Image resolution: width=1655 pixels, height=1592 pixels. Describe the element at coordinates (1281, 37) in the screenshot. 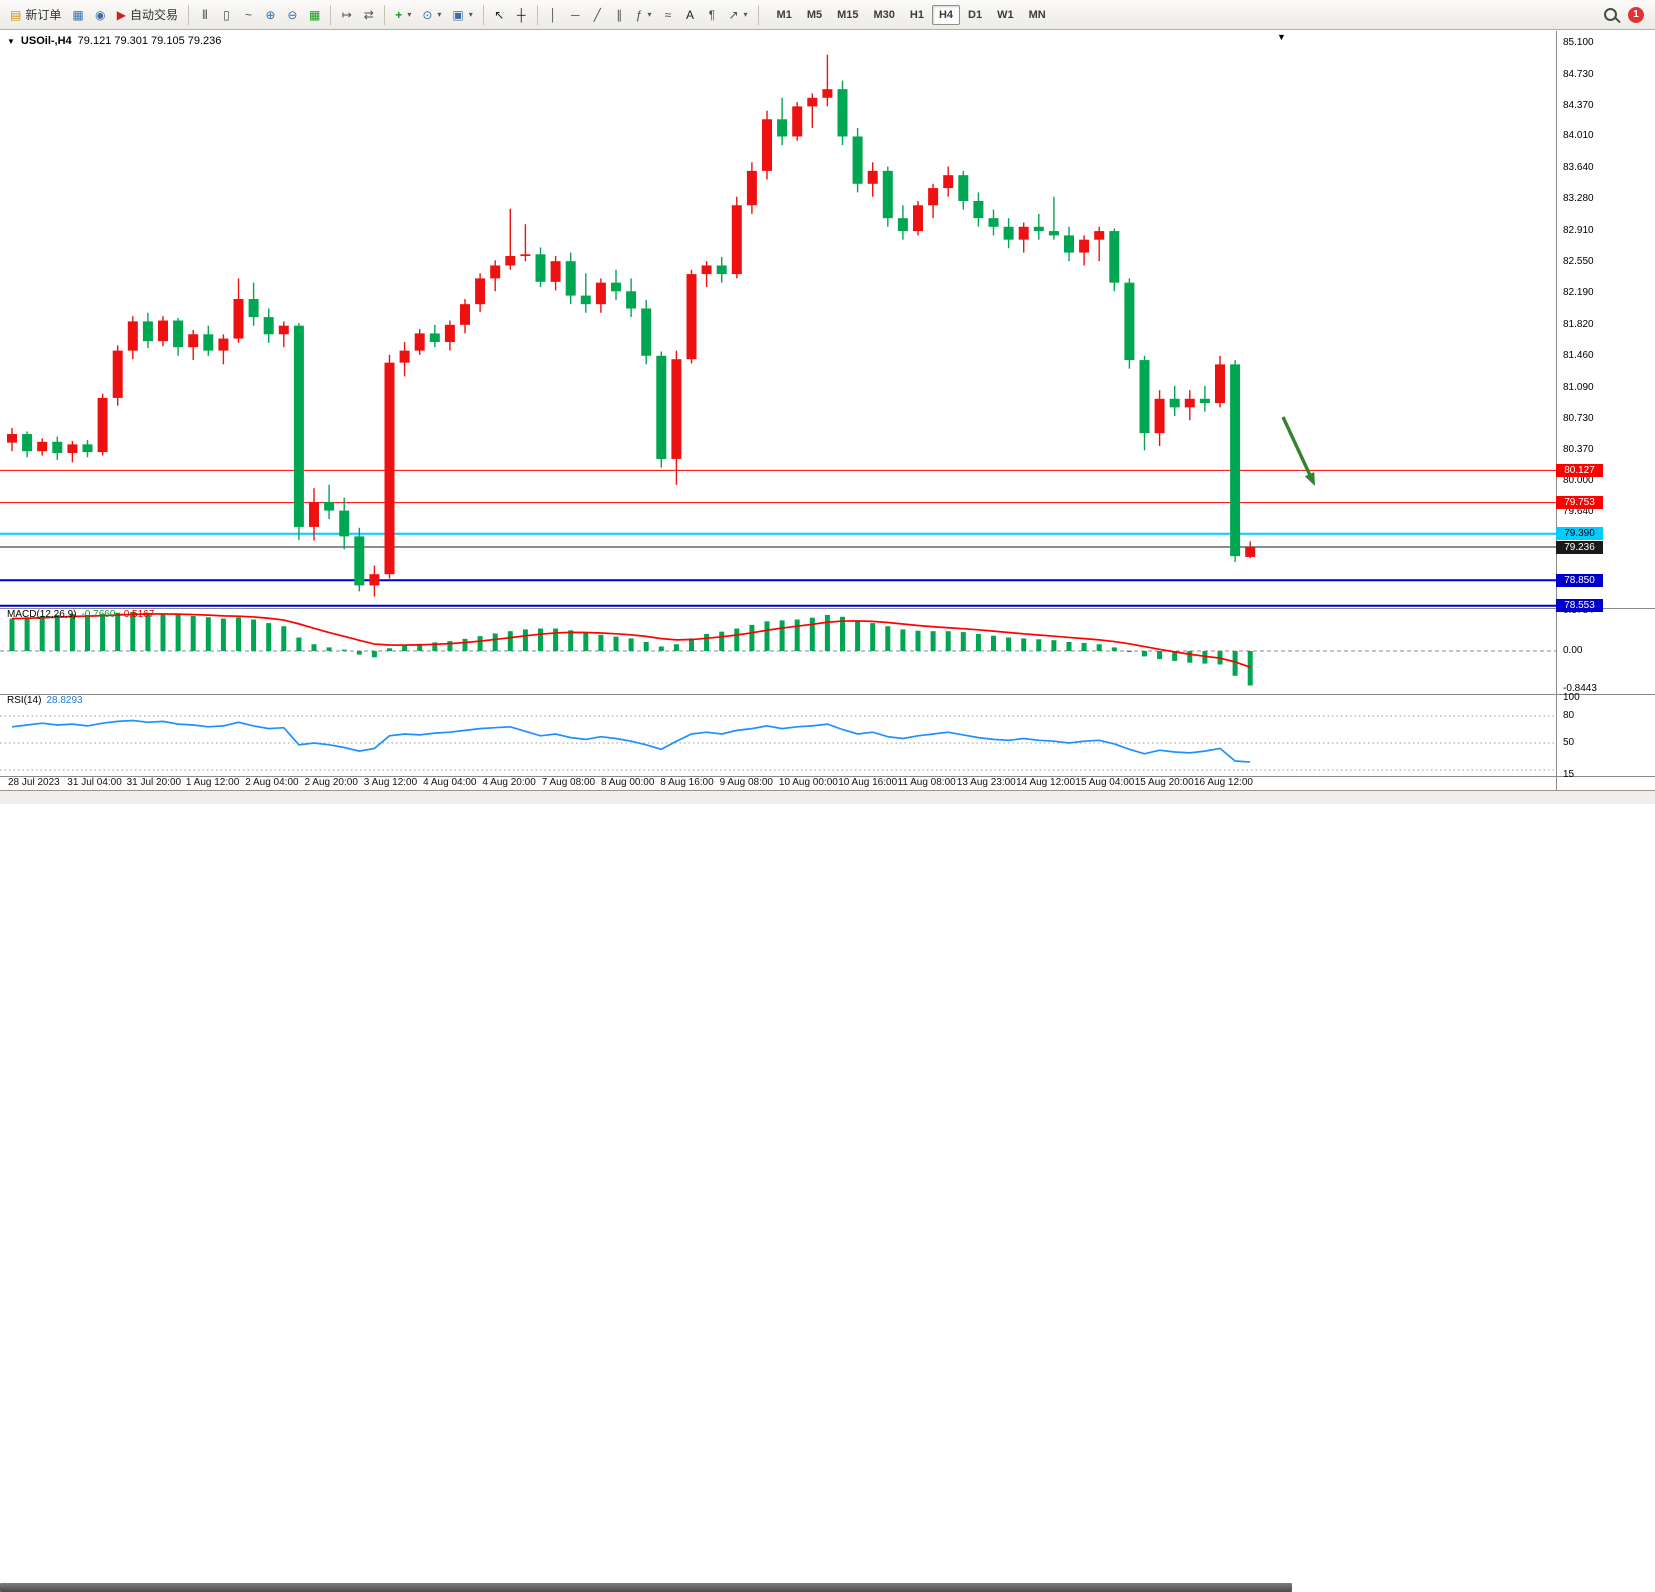

I see `scroll-to-end-marker: ▼` at that location.